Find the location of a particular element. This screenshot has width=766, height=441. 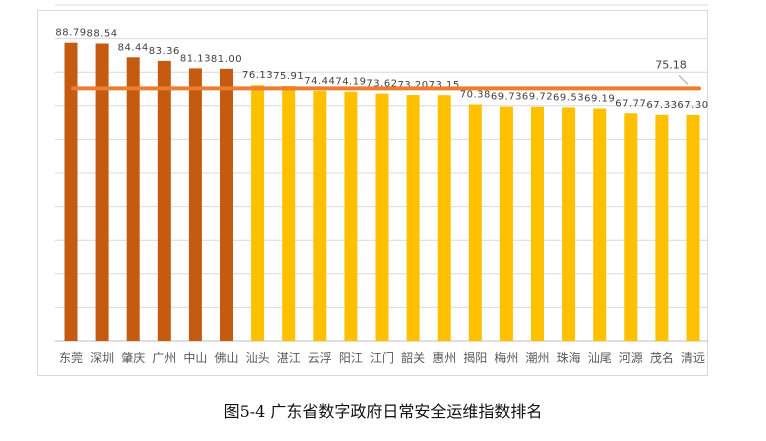

category-label: 广州 is located at coordinates (164, 358).